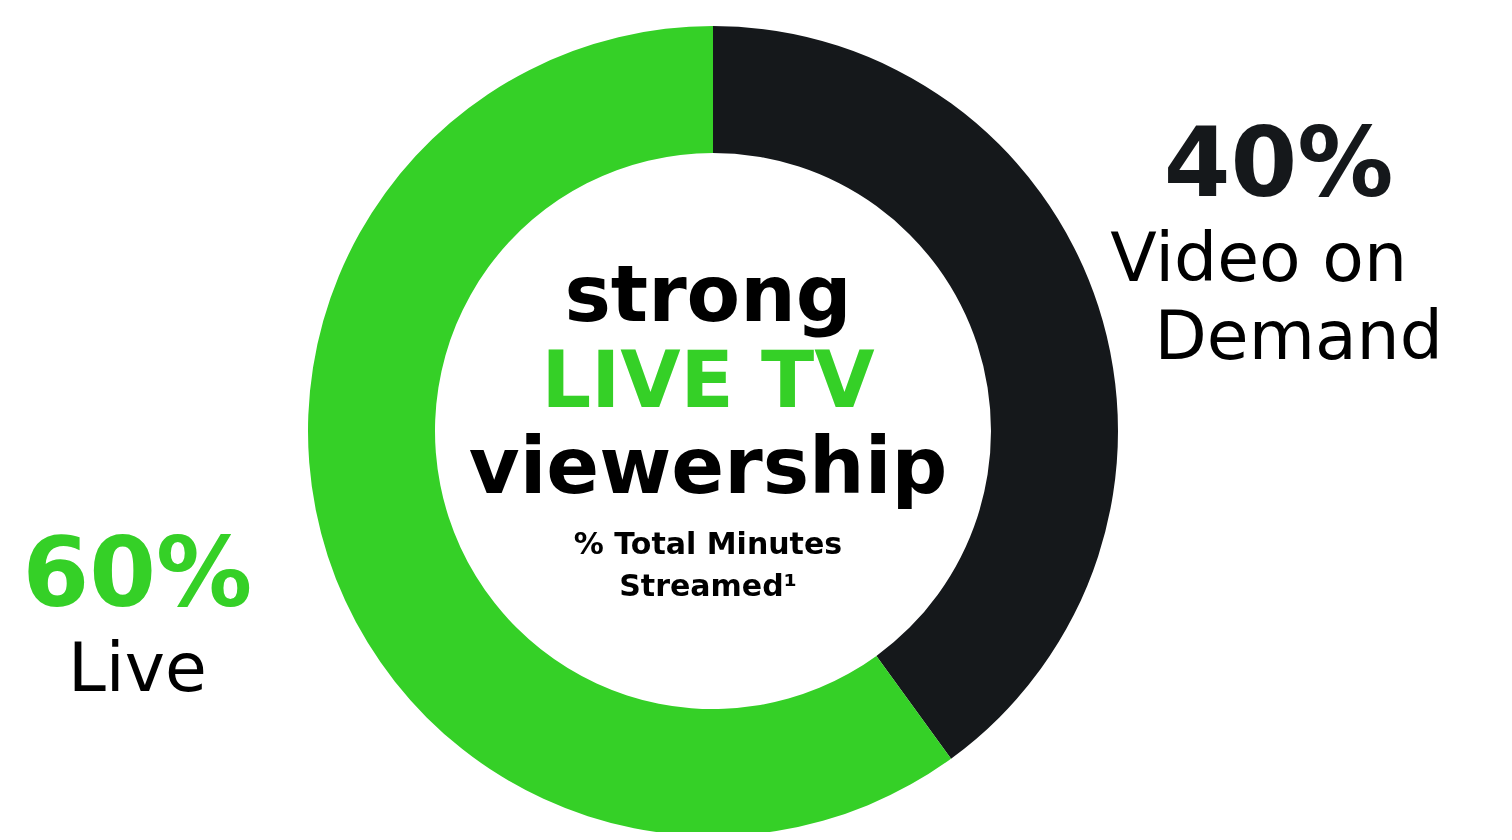 The height and width of the screenshot is (840, 1512). I want to click on slice-label: Live, so click(137, 668).